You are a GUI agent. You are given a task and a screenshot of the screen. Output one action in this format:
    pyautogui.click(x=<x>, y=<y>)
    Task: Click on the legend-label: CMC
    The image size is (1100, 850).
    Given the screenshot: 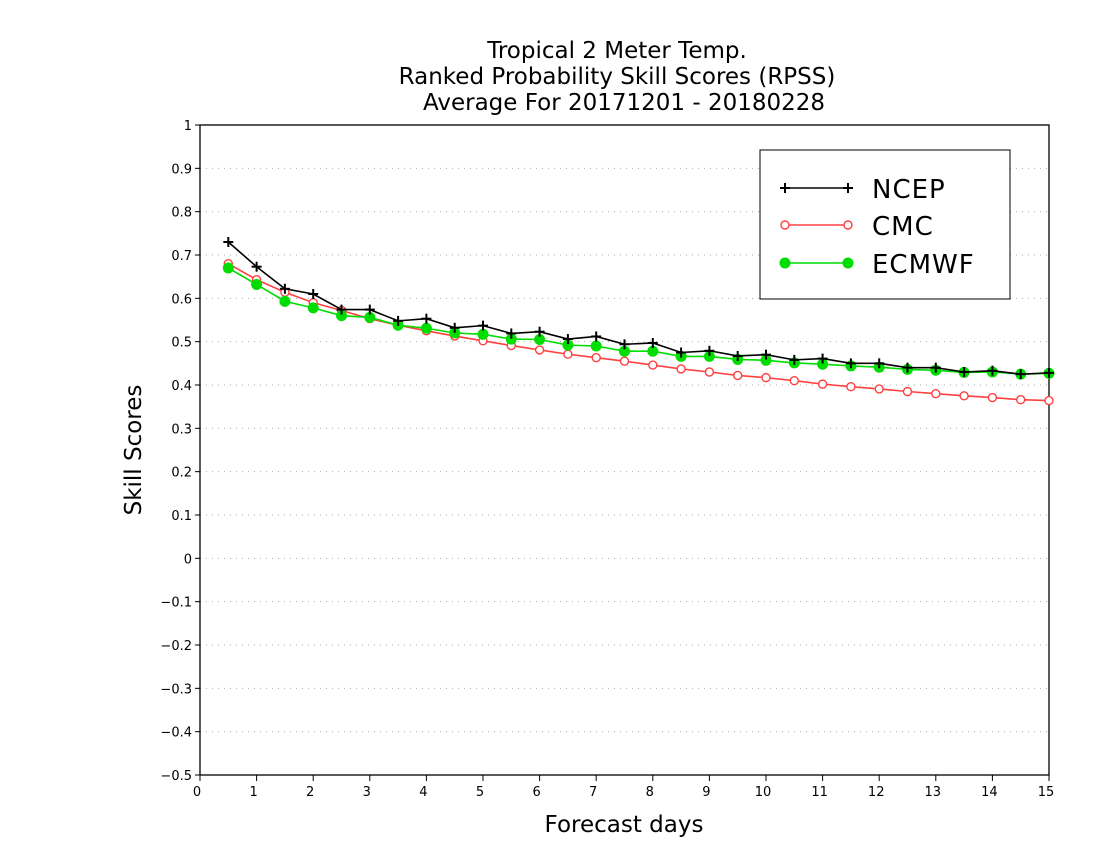 What is the action you would take?
    pyautogui.click(x=903, y=227)
    